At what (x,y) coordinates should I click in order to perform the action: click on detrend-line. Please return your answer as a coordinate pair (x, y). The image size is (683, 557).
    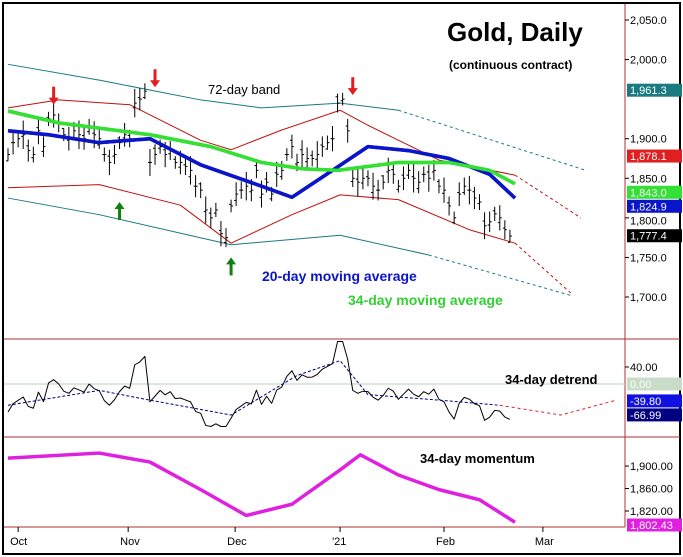
    Looking at the image, I should click on (259, 384).